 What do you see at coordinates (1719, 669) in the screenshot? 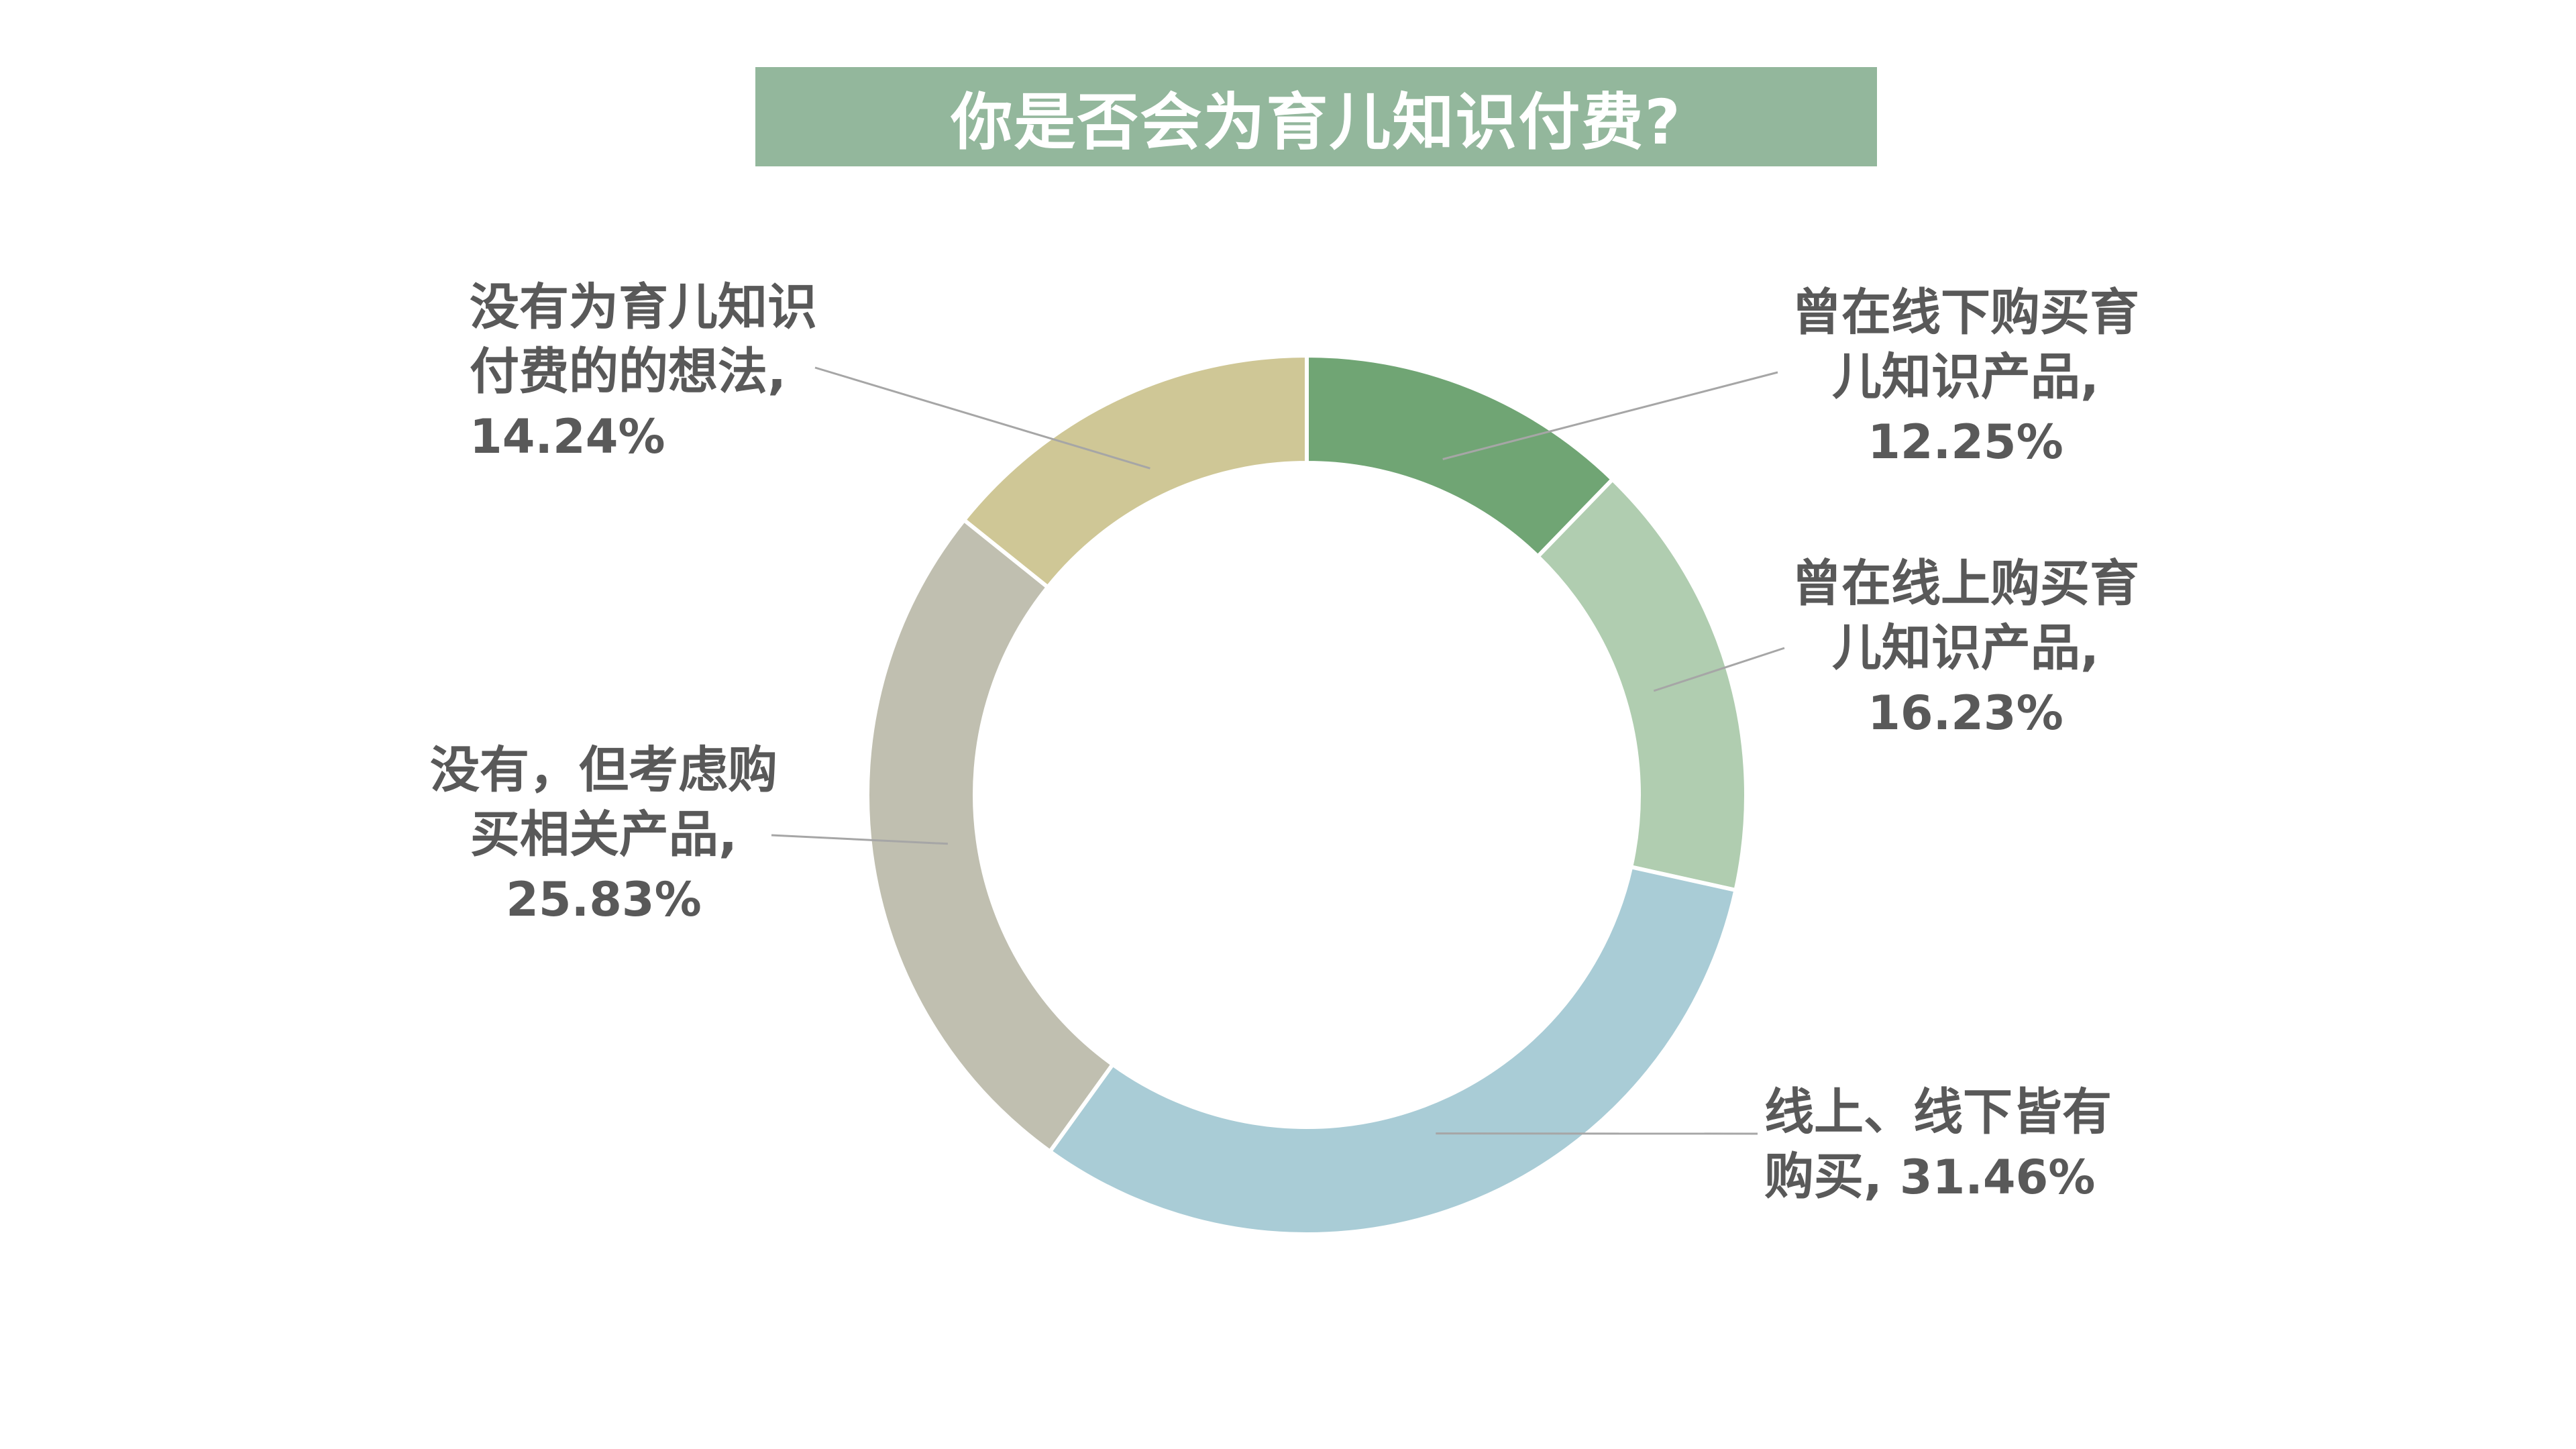
I see `leader-line-online` at bounding box center [1719, 669].